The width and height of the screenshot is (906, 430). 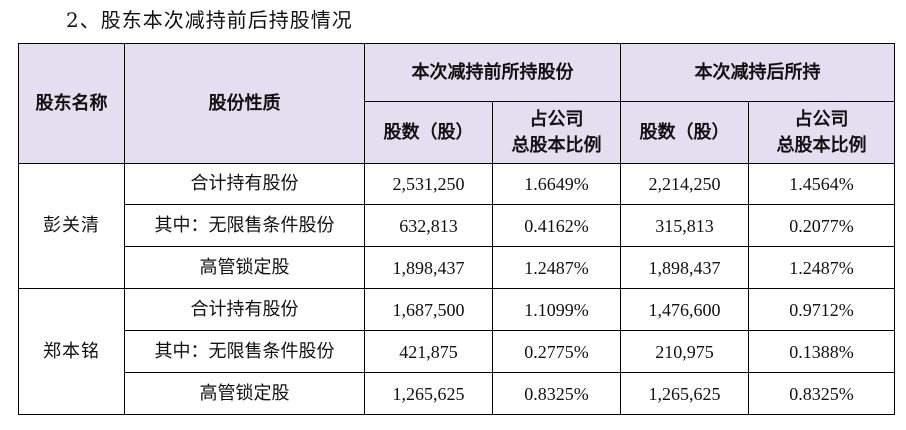 What do you see at coordinates (556, 225) in the screenshot?
I see `before-ratio-cell: 0.4162%` at bounding box center [556, 225].